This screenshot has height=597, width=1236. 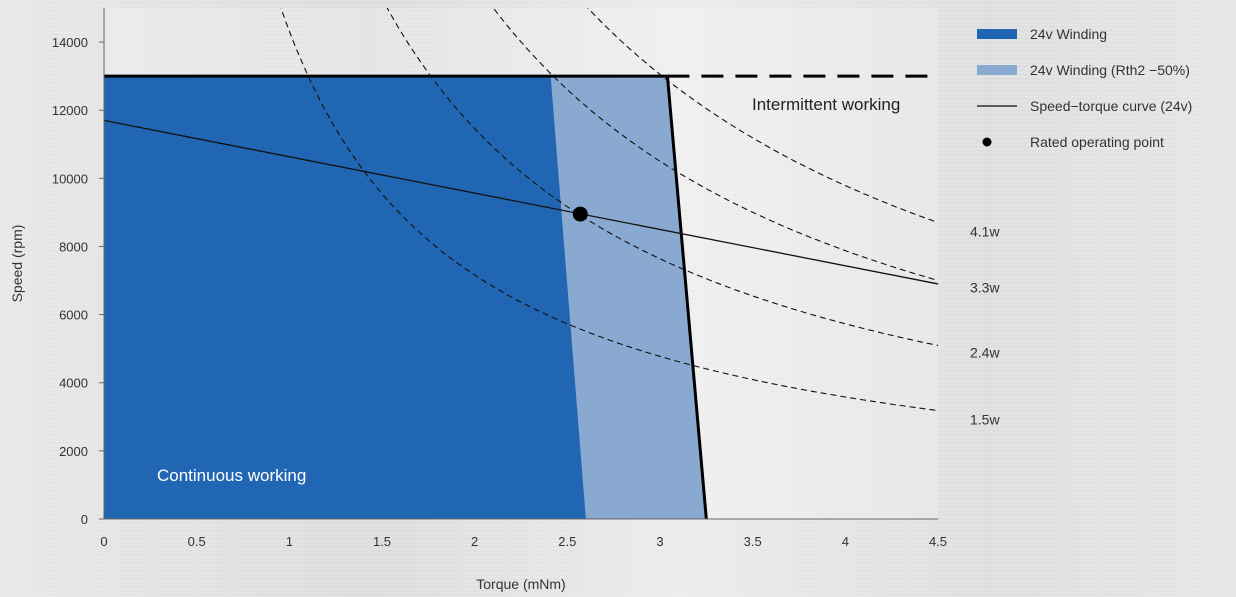 I want to click on legend-item: Rated operating point, so click(x=1073, y=142).